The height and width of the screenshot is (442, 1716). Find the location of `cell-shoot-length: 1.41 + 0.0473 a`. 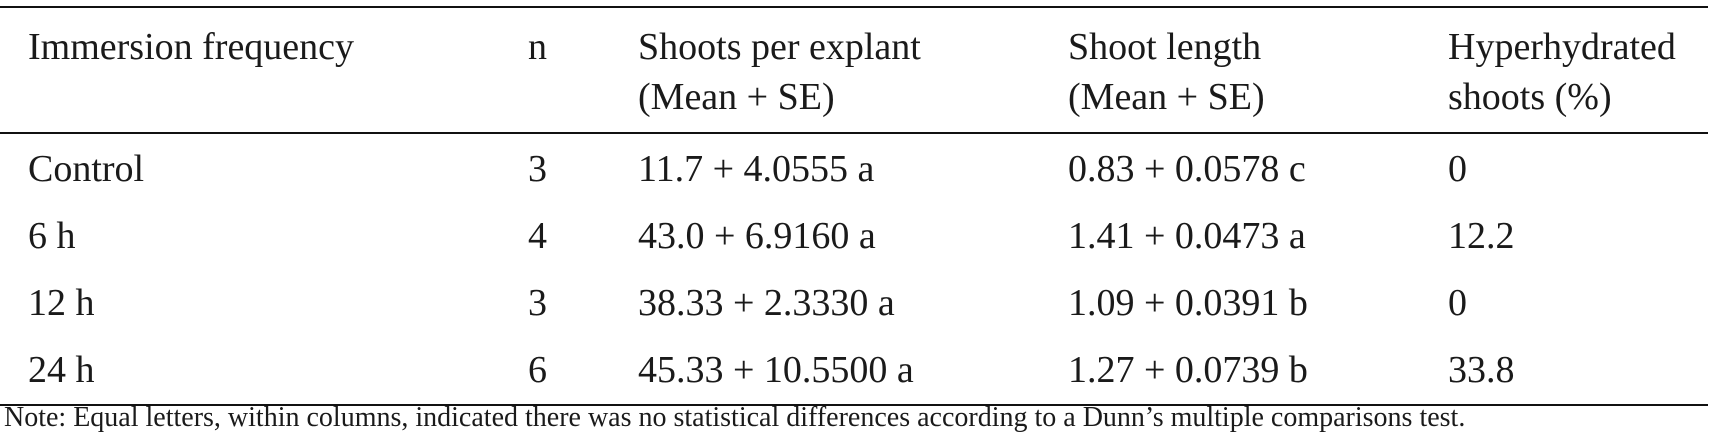

cell-shoot-length: 1.41 + 0.0473 a is located at coordinates (1187, 236).